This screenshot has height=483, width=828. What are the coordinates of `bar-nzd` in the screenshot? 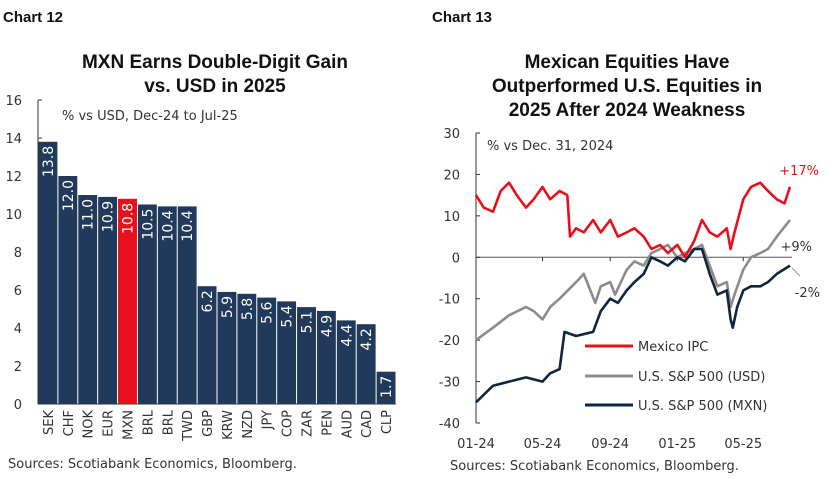 It's located at (247, 348).